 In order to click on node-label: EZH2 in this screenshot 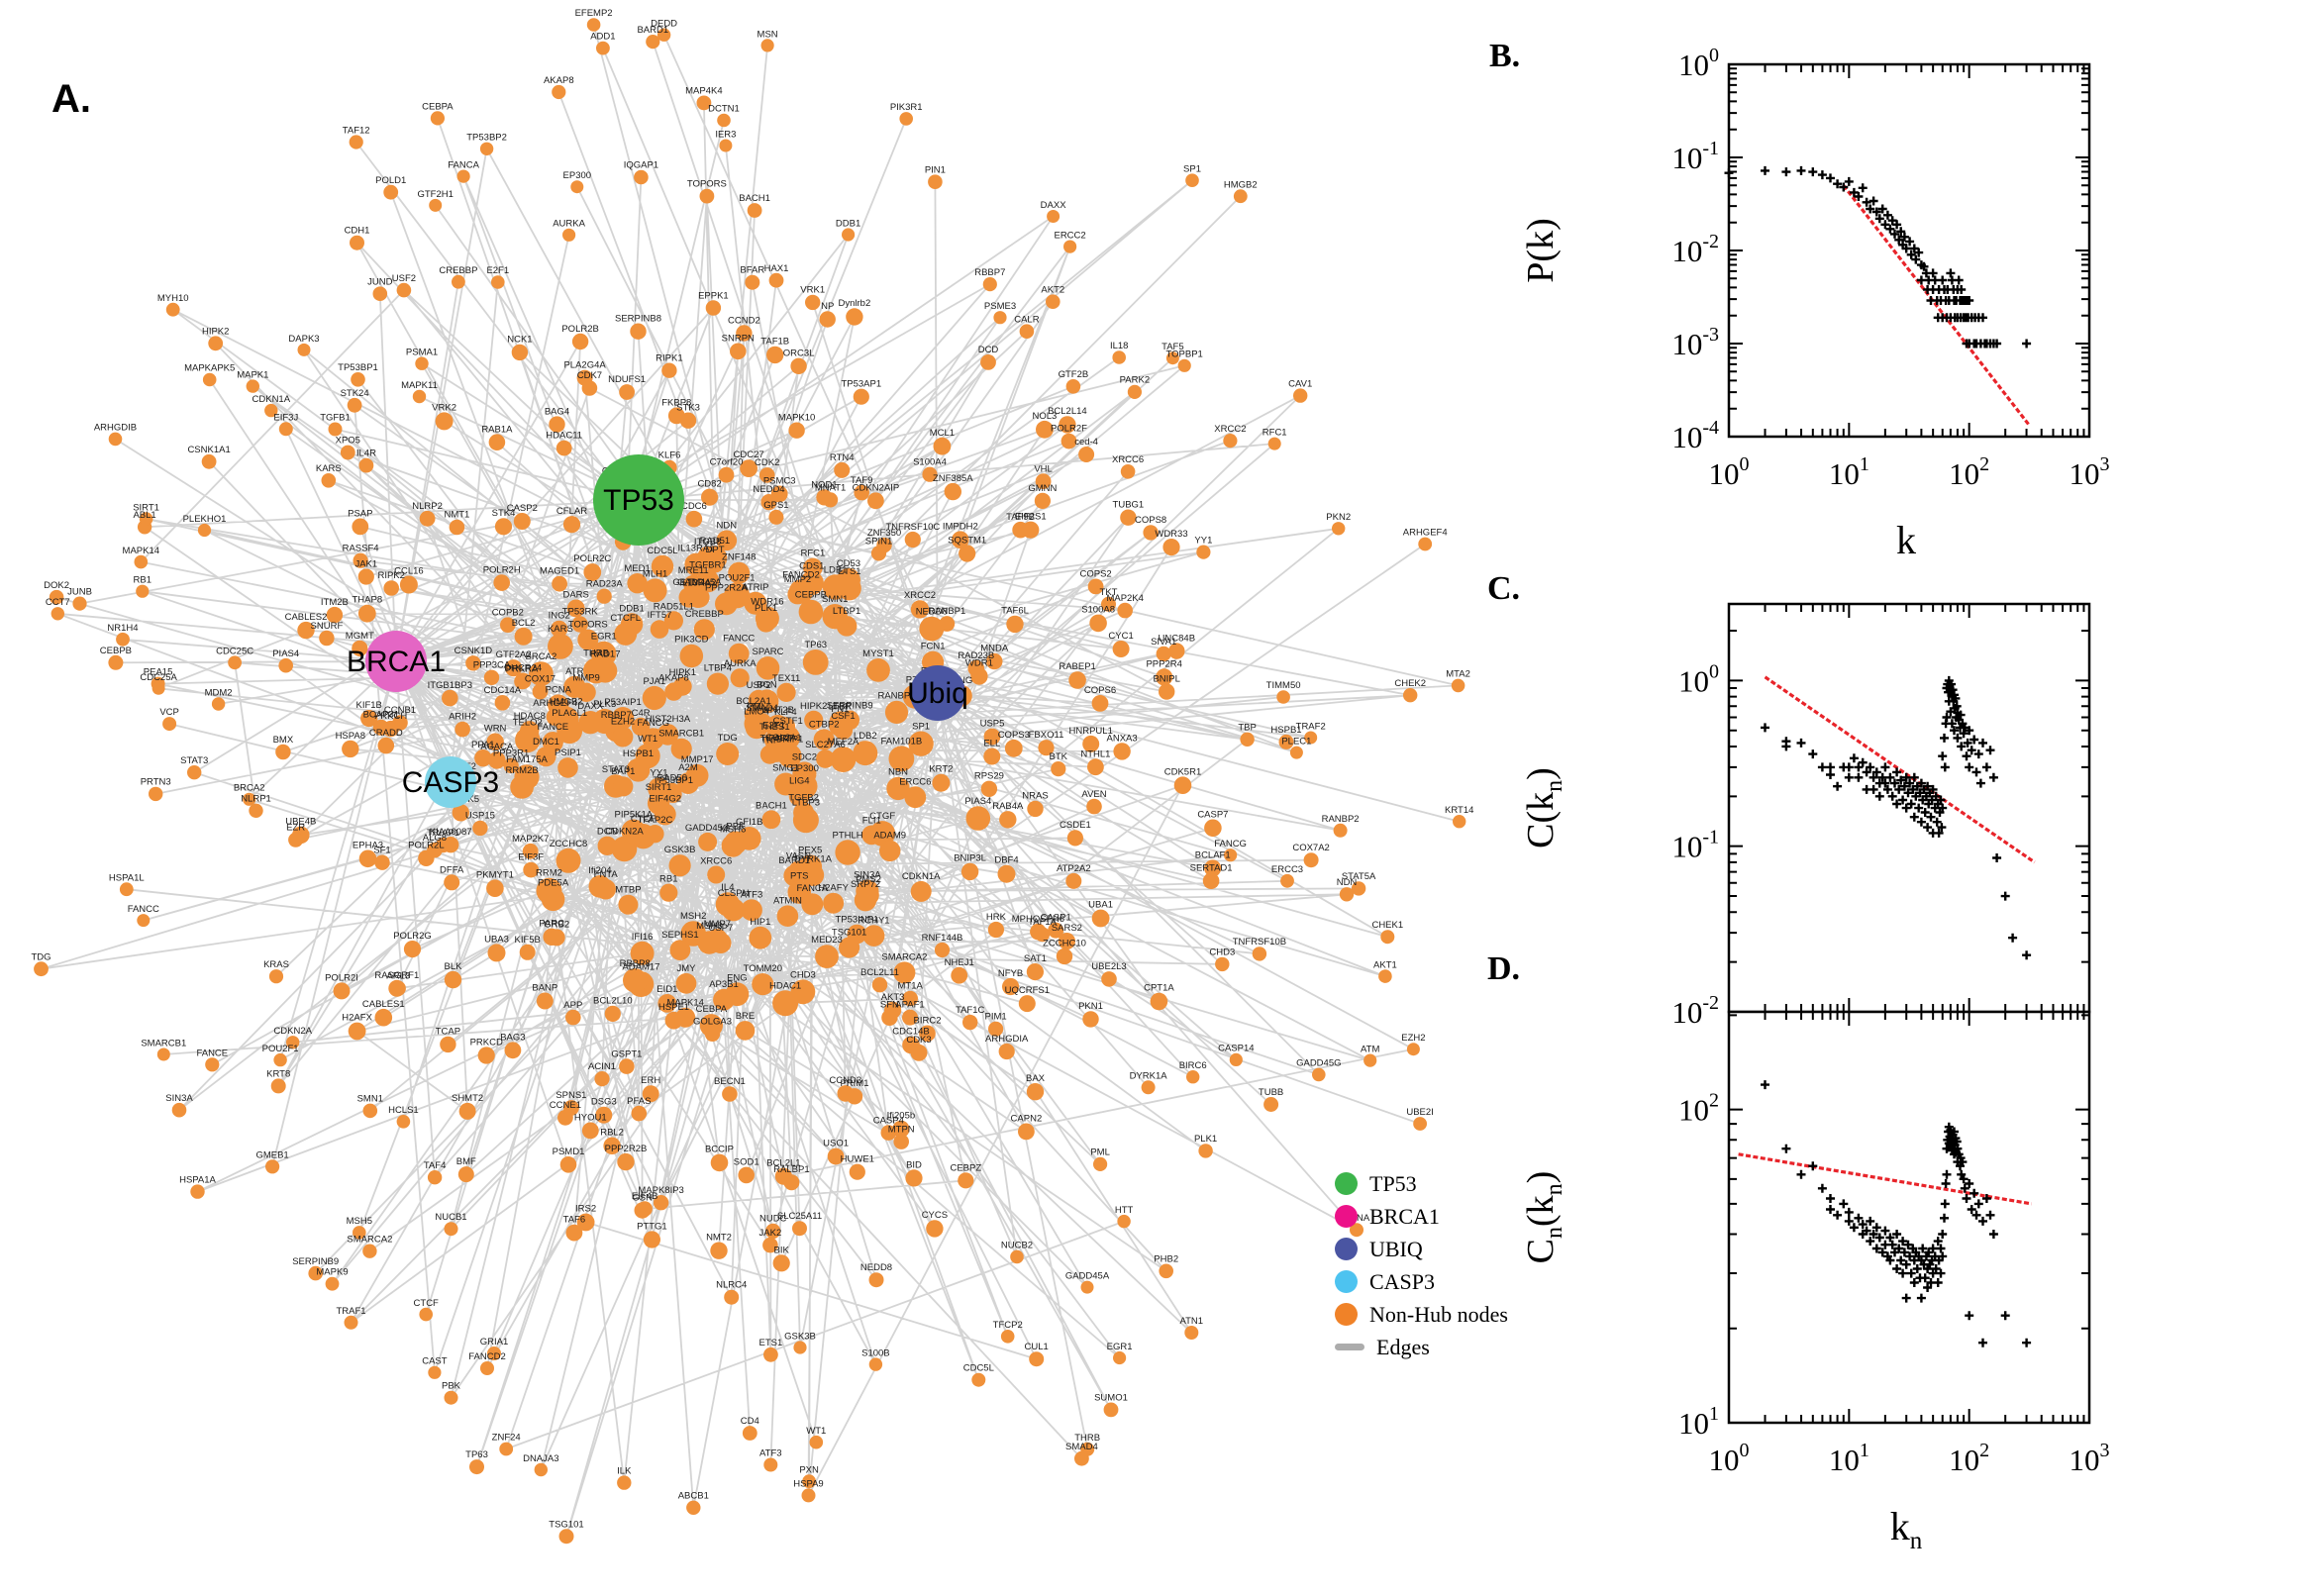, I will do `click(1413, 1038)`.